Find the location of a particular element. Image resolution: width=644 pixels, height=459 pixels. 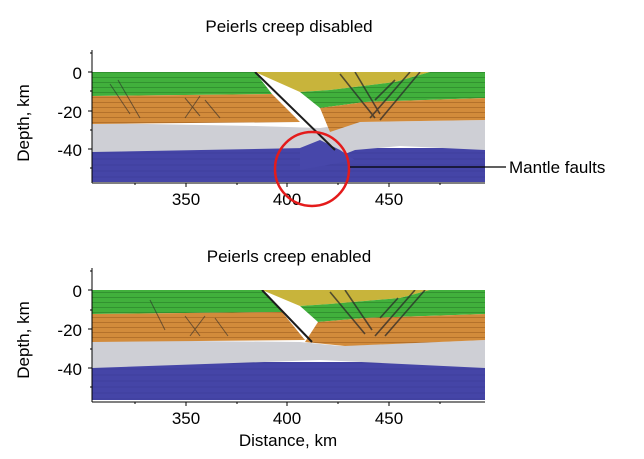

mantle-faults-highlight-circle is located at coordinates (312, 169).